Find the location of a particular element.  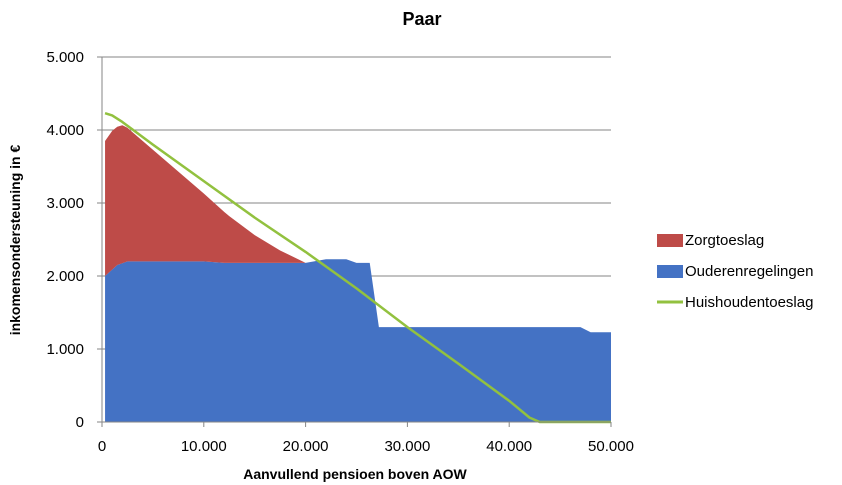

x-tick-label: 10.000 is located at coordinates (204, 446).